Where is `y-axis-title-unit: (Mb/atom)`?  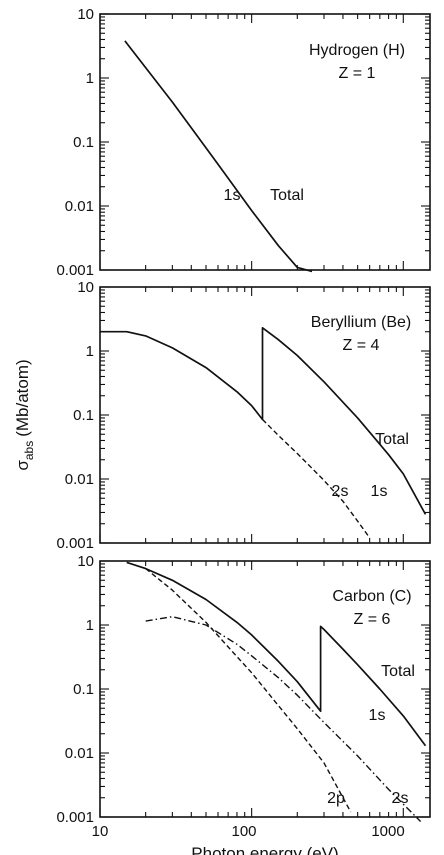 y-axis-title-unit: (Mb/atom) is located at coordinates (22, 397).